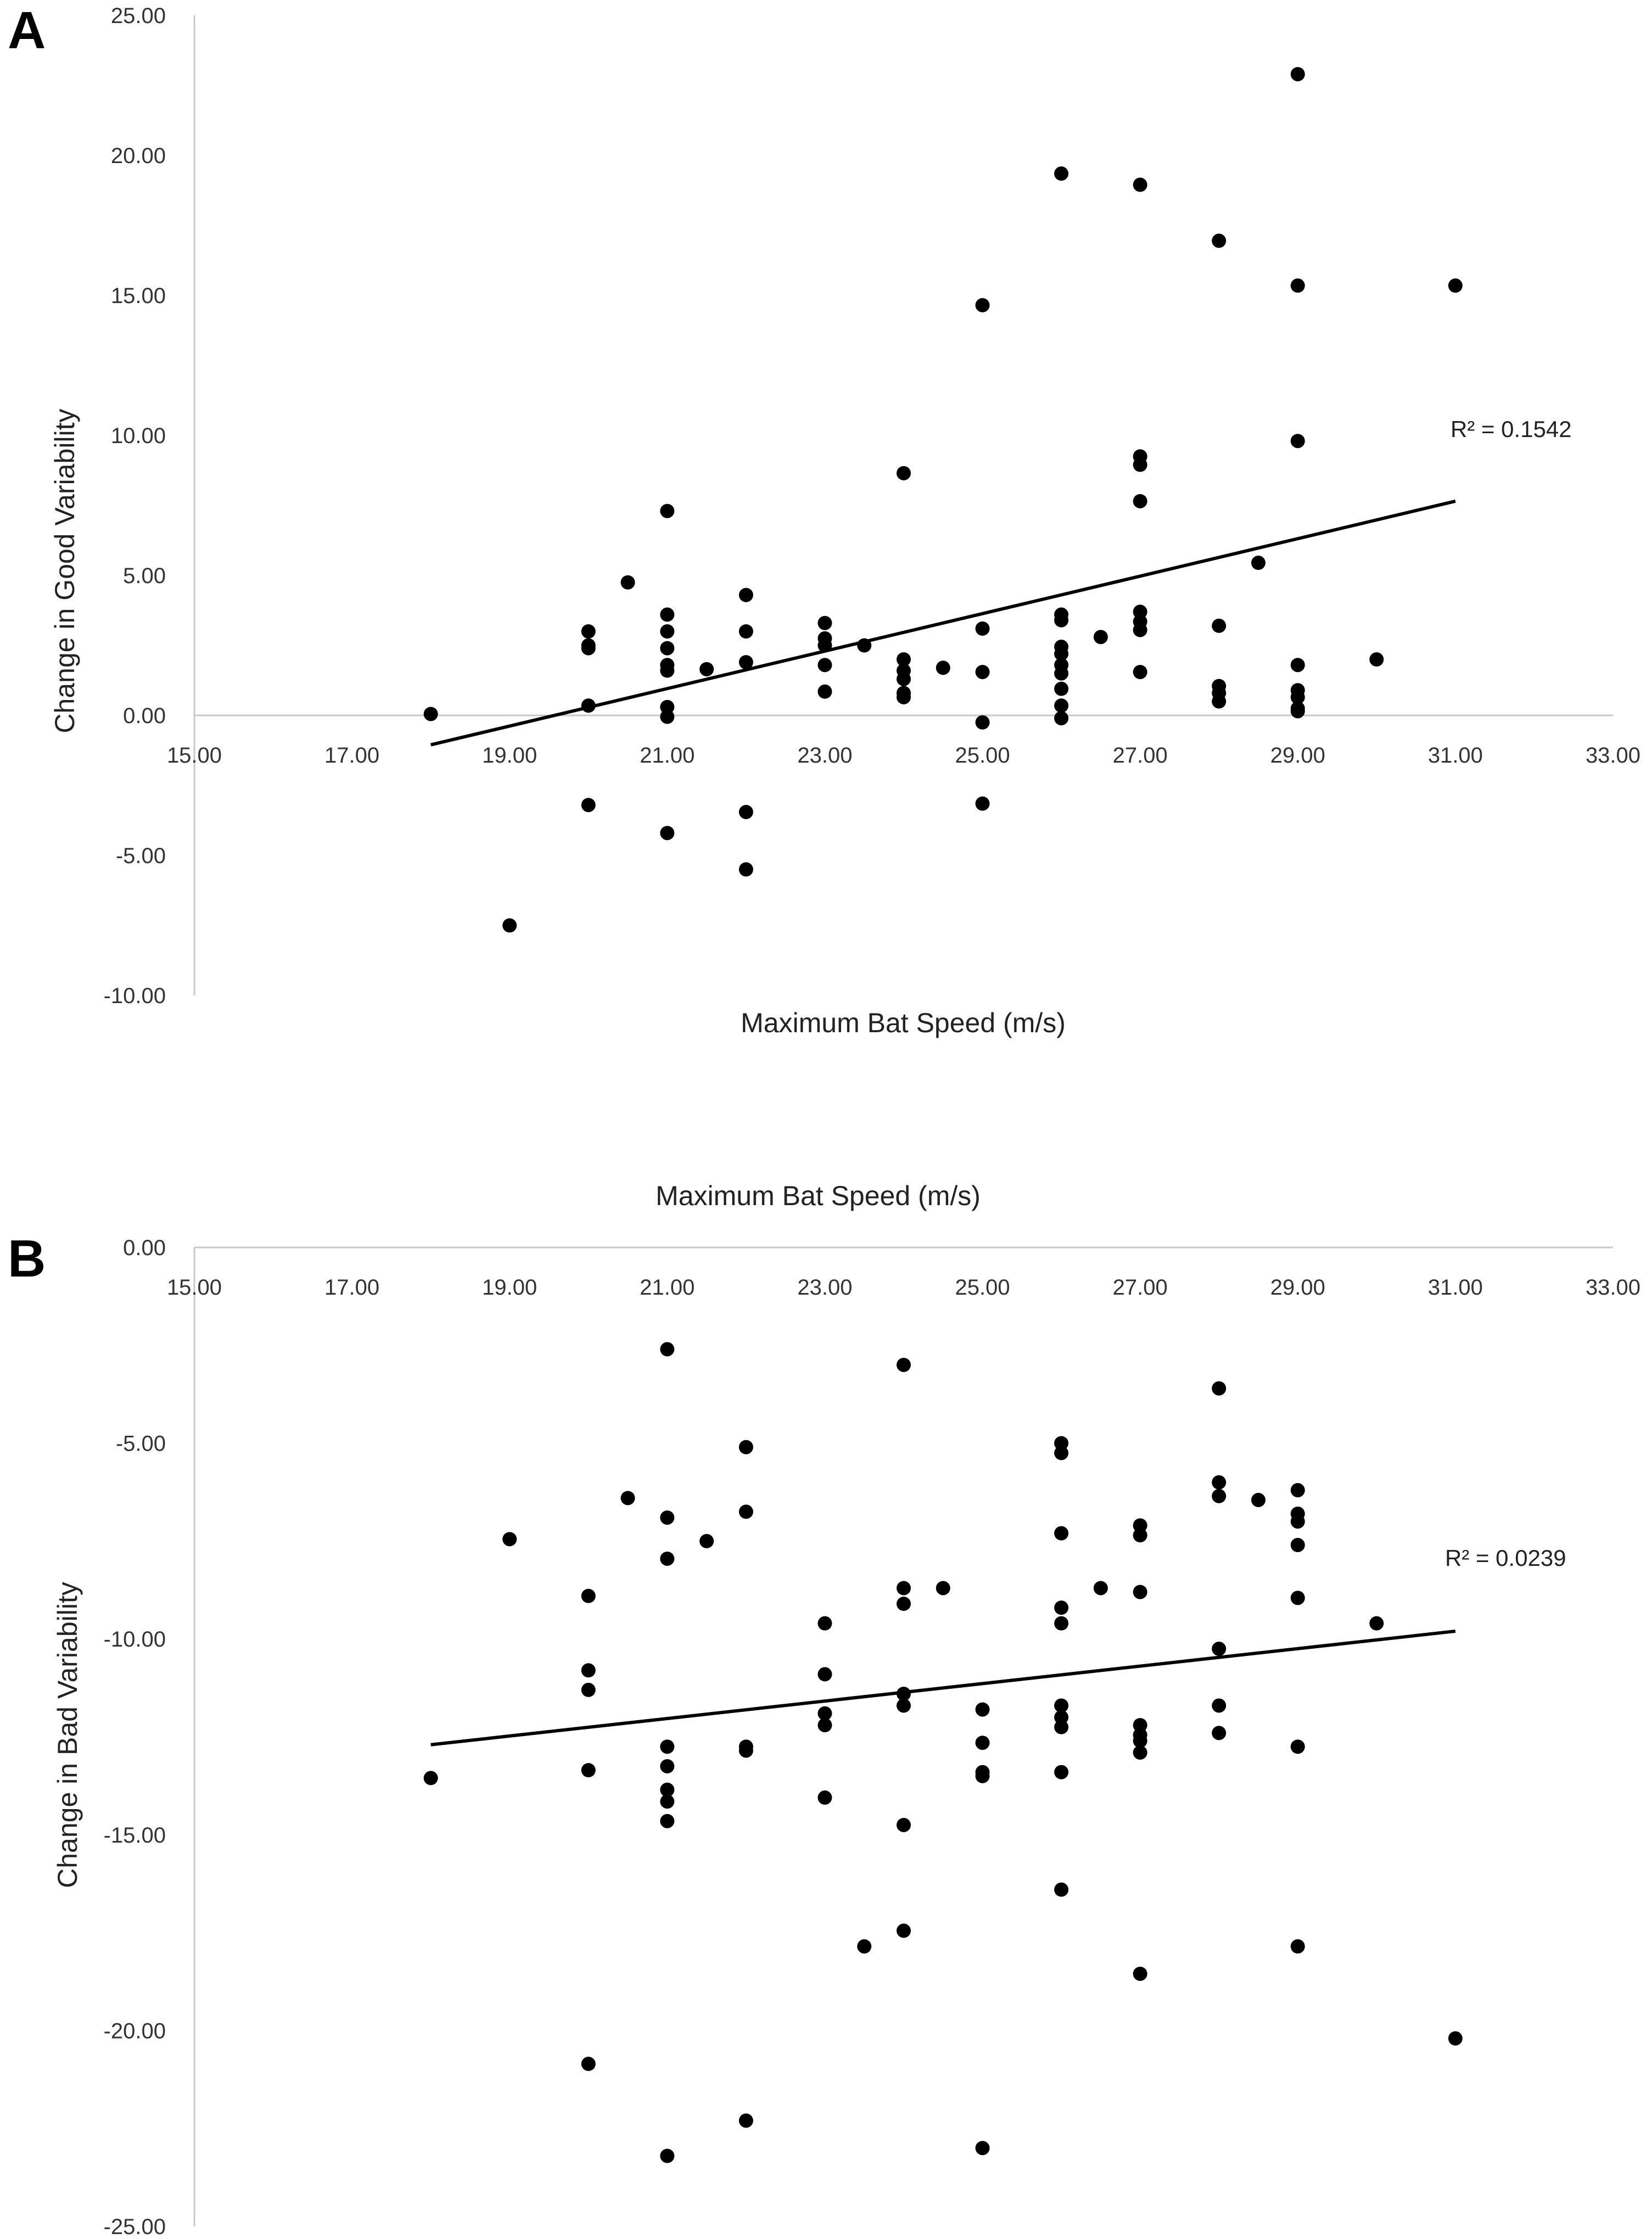 The height and width of the screenshot is (2239, 1652). Describe the element at coordinates (138, 296) in the screenshot. I see `panel-a-y-tick-label: 15.00` at that location.